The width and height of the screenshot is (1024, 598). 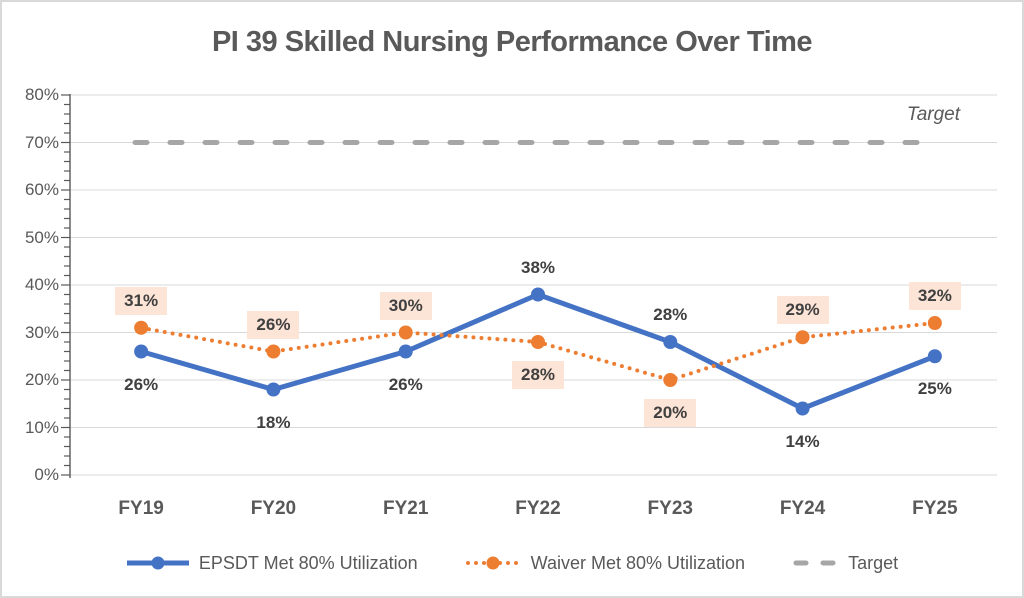 I want to click on legend-label-target: Target, so click(x=873, y=562).